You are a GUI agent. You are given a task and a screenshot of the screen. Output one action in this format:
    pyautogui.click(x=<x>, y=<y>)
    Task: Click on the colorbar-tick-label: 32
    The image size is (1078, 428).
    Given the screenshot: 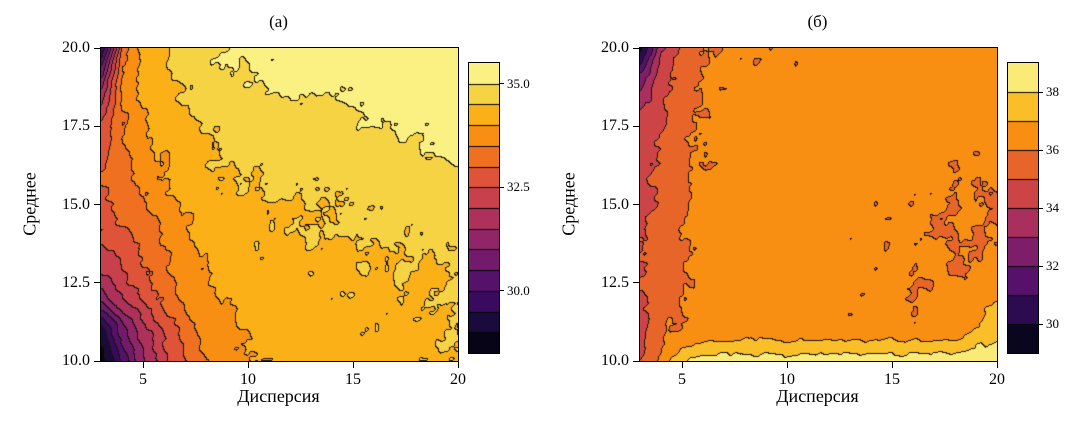 What is the action you would take?
    pyautogui.click(x=1052, y=265)
    